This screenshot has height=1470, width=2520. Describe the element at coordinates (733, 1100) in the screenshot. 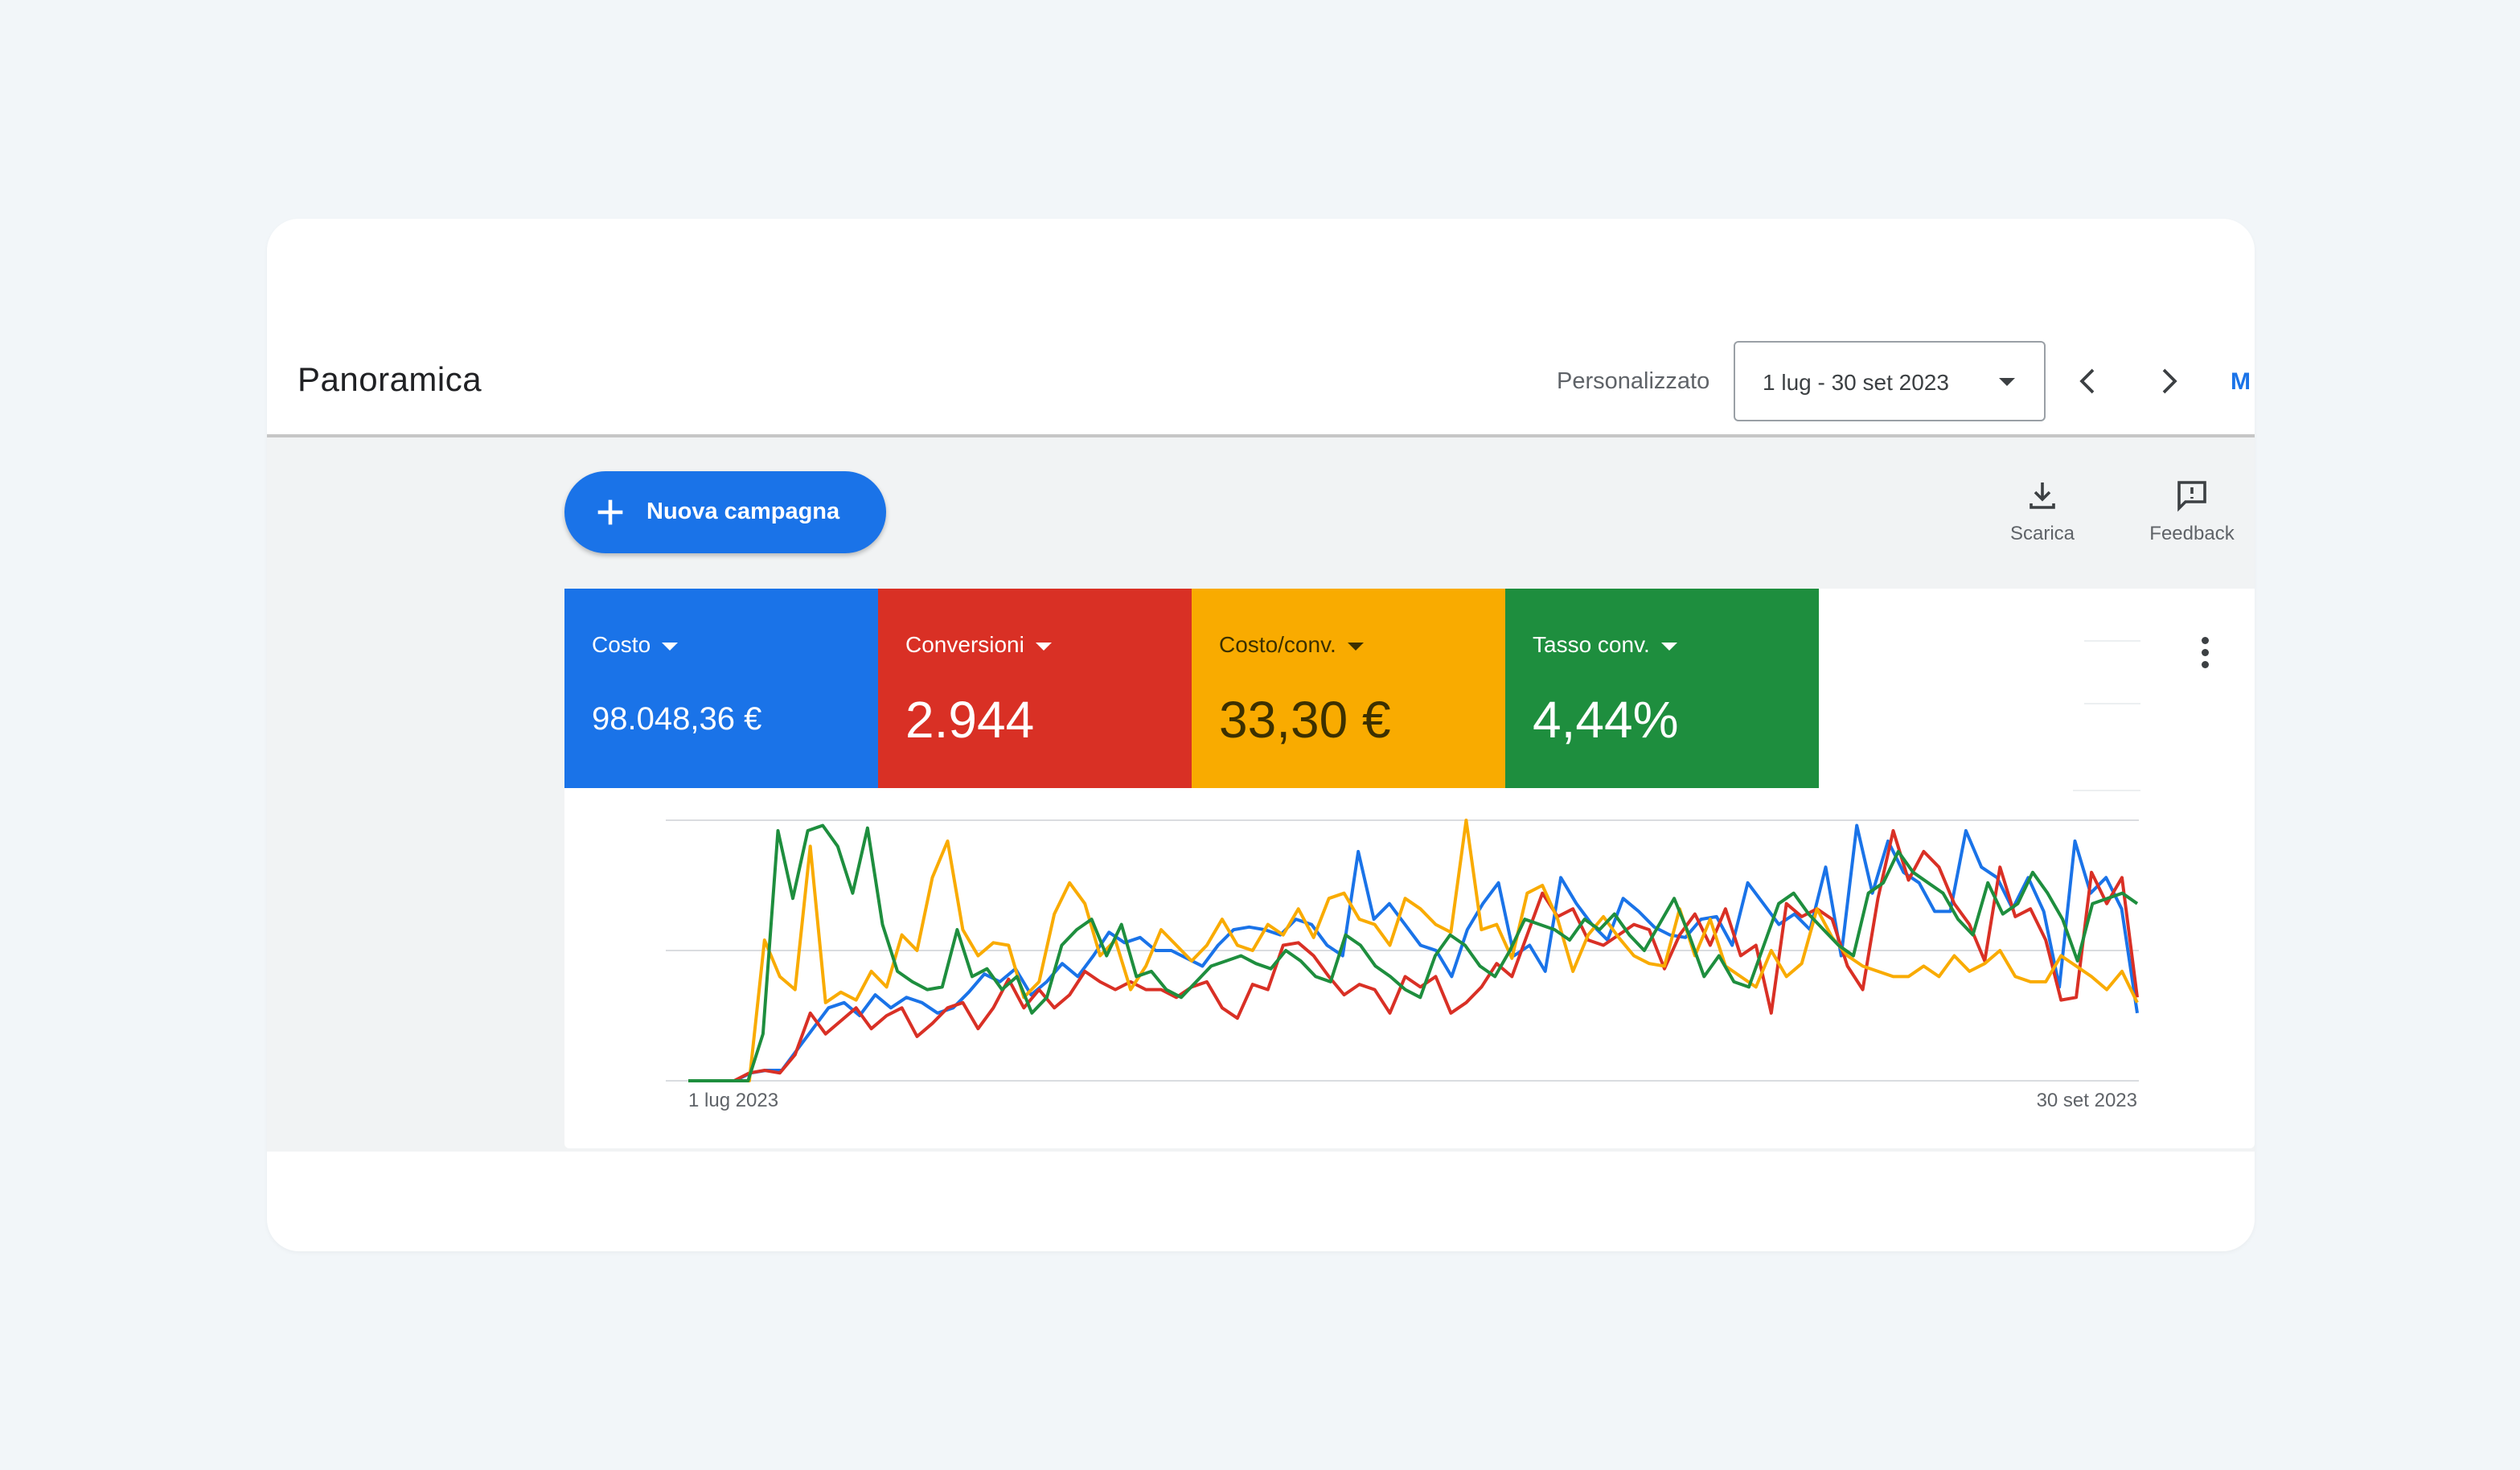

I see `x-axis-start-label: 1 lug 2023` at that location.